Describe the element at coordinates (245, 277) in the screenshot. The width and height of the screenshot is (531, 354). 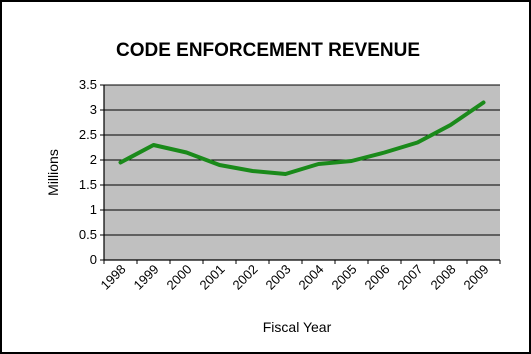
I see `x-tick-label: 2002` at that location.